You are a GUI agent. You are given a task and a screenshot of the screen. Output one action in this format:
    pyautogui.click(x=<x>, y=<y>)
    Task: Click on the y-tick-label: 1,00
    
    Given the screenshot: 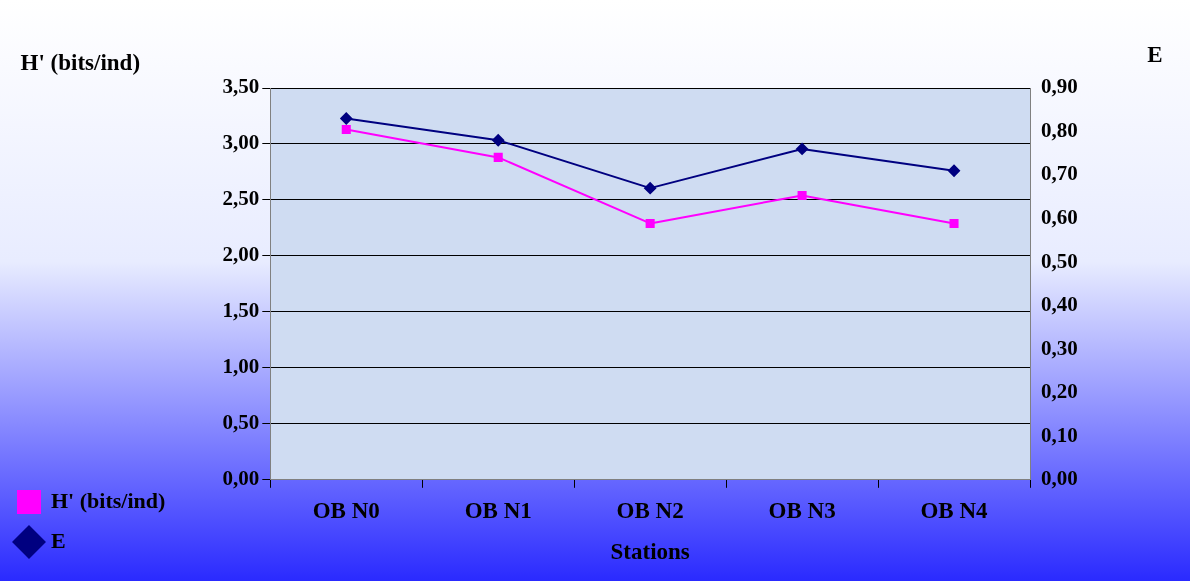 What is the action you would take?
    pyautogui.click(x=241, y=366)
    